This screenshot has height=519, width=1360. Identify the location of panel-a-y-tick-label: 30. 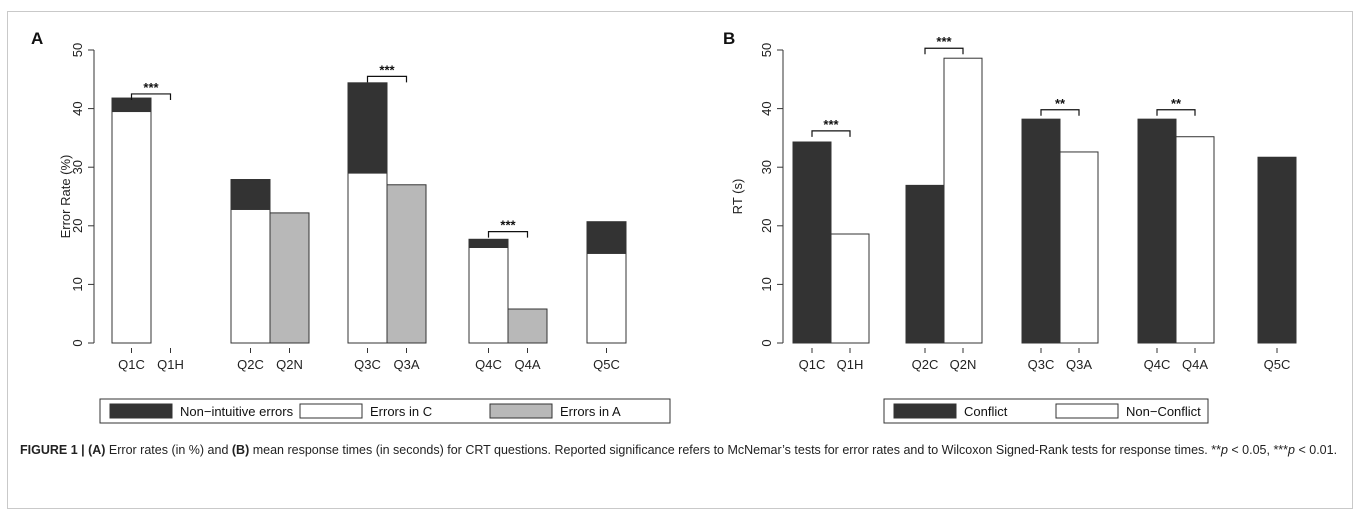
(77, 167).